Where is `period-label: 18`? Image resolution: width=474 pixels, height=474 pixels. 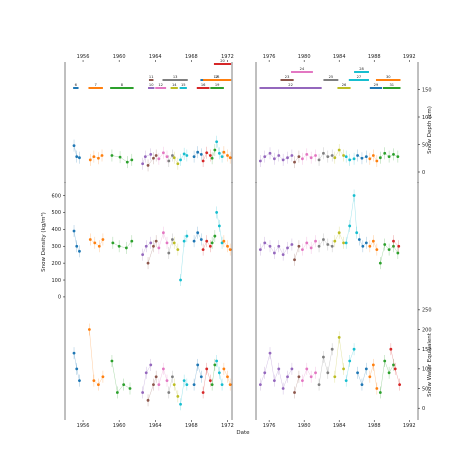
period-label: 18 is located at coordinates (217, 77).